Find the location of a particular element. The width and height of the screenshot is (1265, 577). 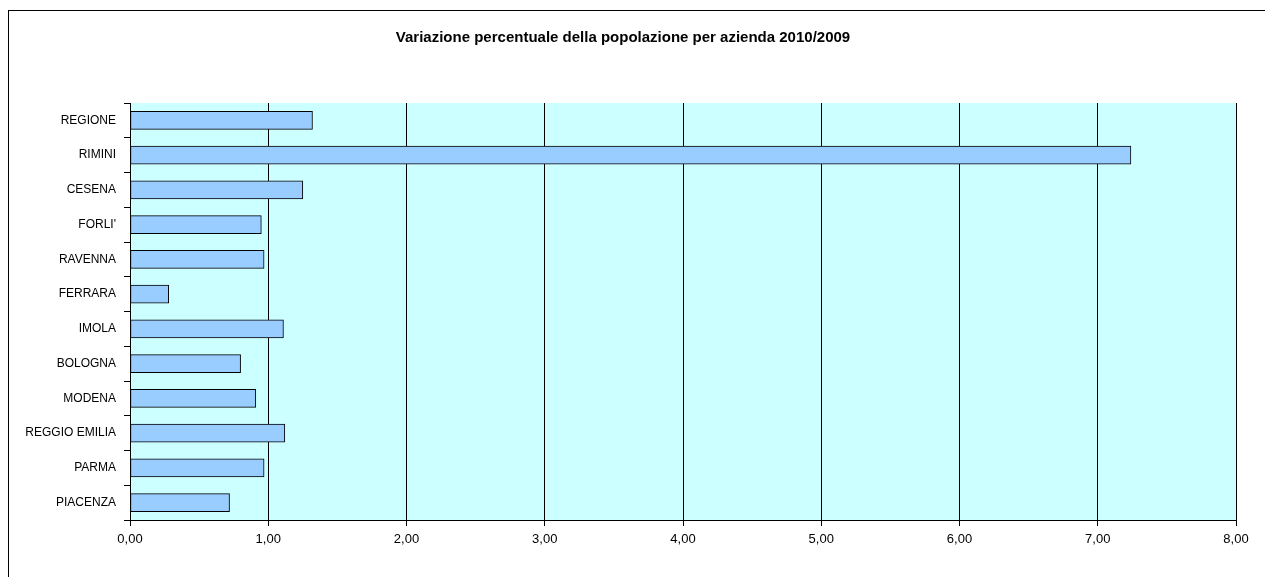

x-tick-label: 0,00 is located at coordinates (130, 539).